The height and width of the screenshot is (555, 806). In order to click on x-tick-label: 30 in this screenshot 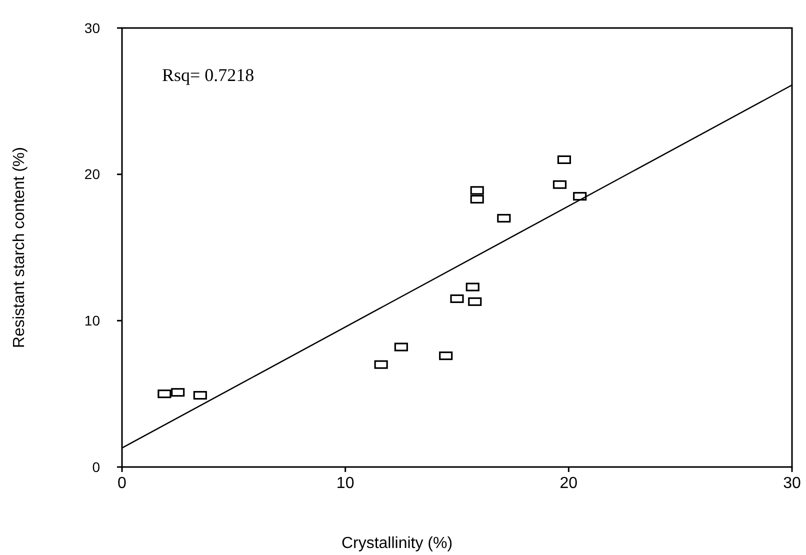, I will do `click(792, 483)`.